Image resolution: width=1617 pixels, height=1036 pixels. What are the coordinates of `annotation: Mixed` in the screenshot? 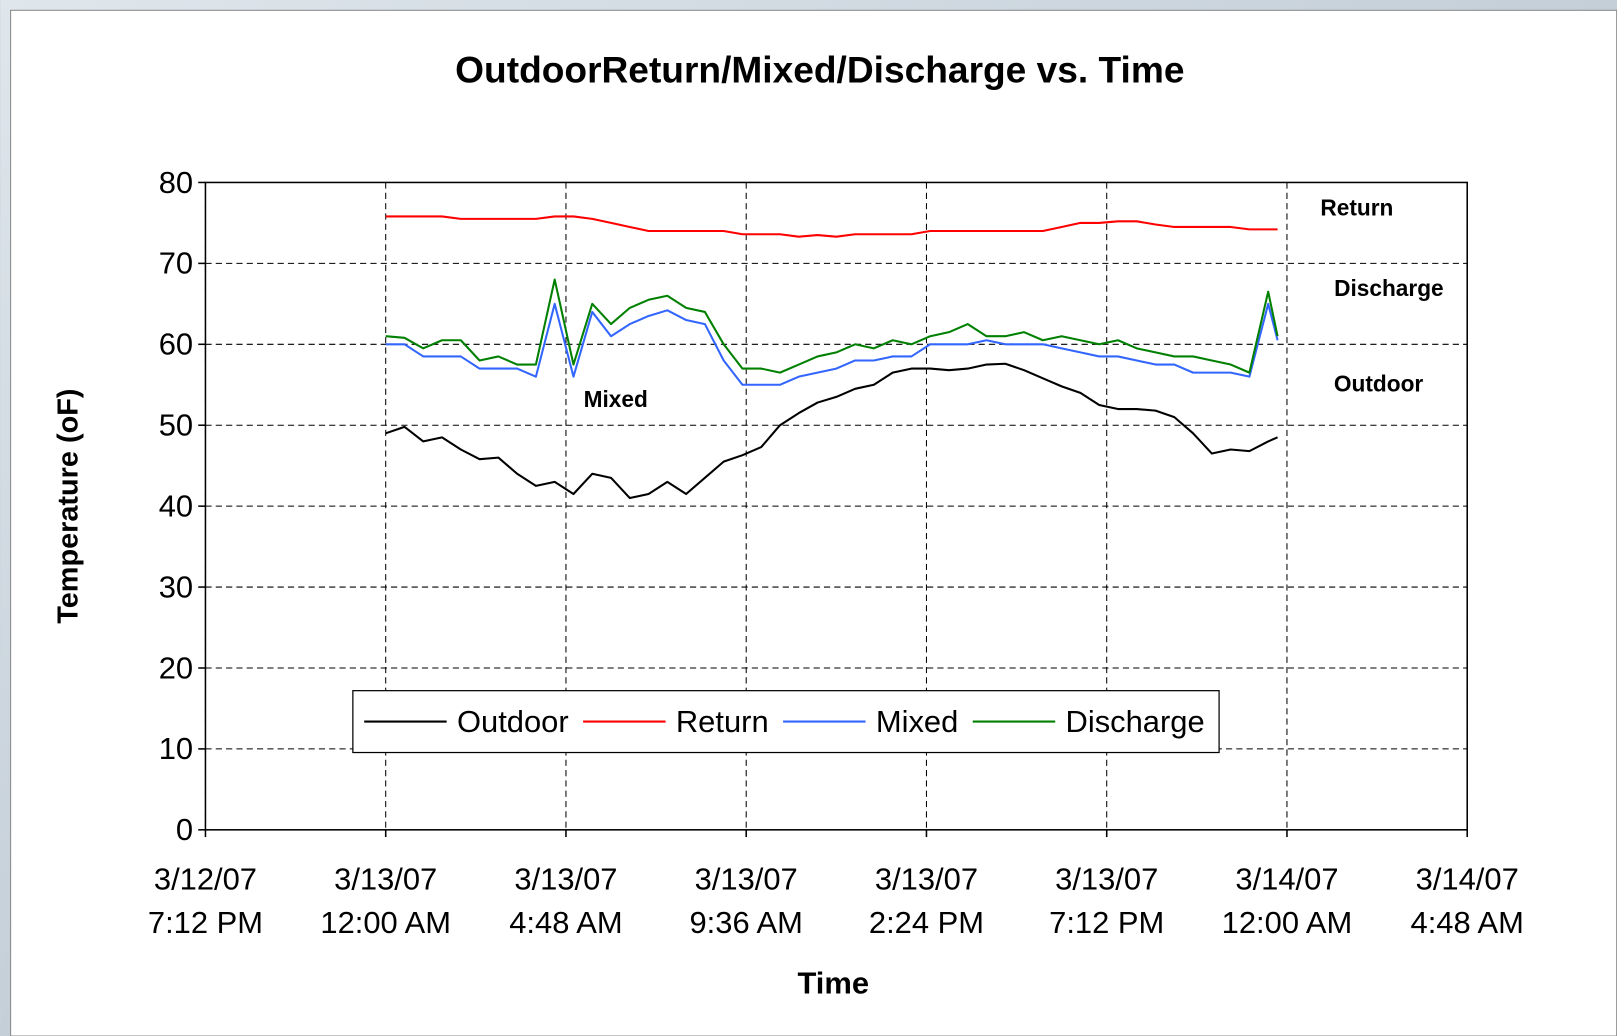 It's located at (616, 399).